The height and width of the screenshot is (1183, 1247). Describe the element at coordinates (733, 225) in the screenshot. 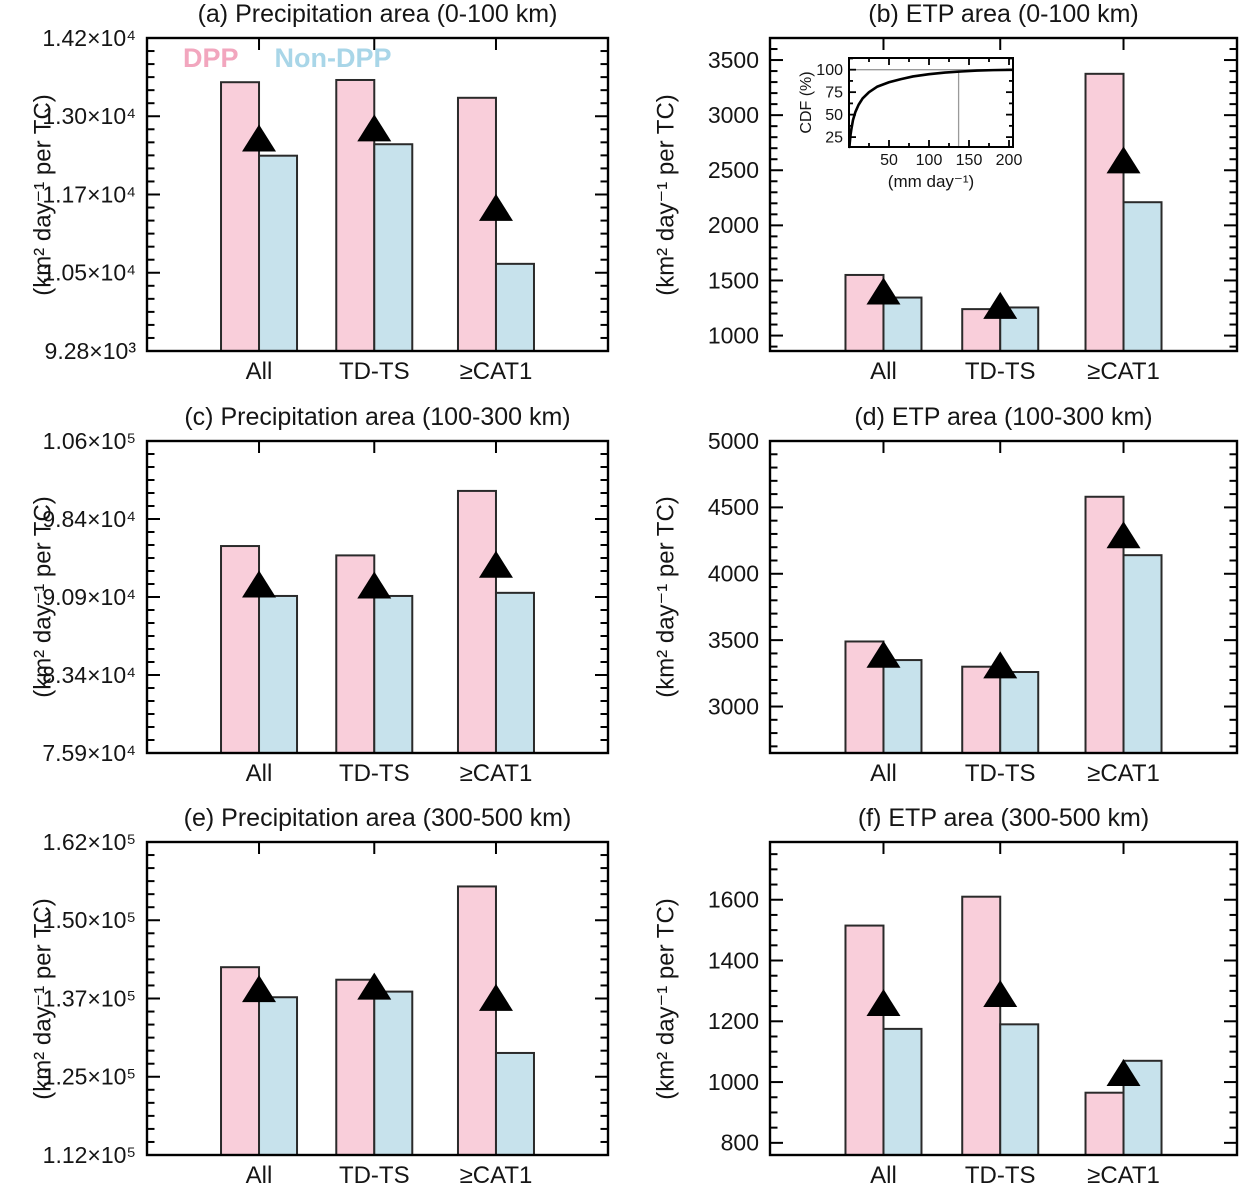

I see `y-tick-label: 2000` at that location.